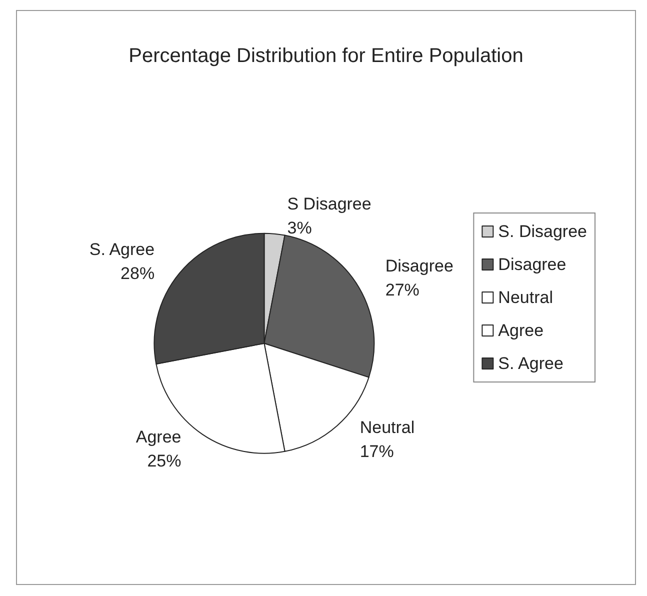  What do you see at coordinates (122, 262) in the screenshot?
I see `data-label: S. Agree 28%` at bounding box center [122, 262].